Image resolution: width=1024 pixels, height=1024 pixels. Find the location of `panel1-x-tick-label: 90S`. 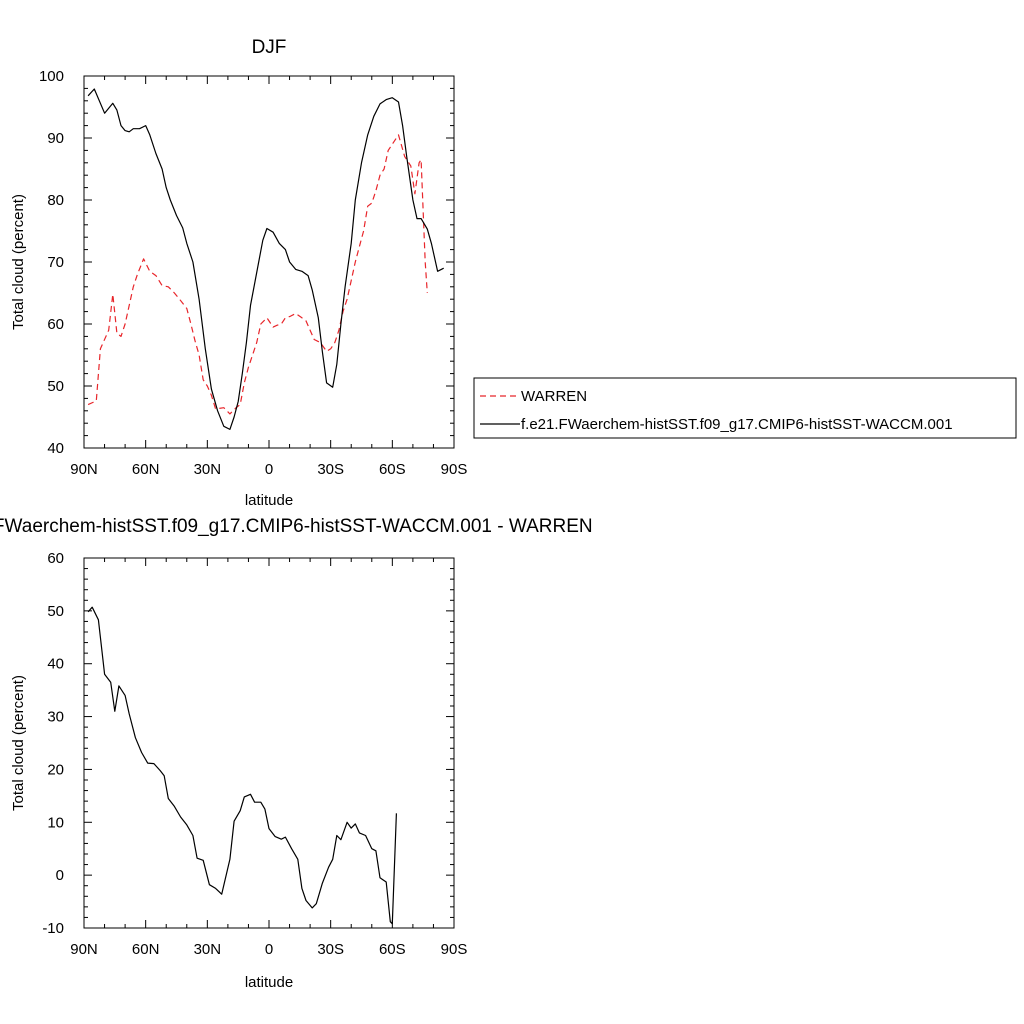

panel1-x-tick-label: 90S is located at coordinates (454, 469).